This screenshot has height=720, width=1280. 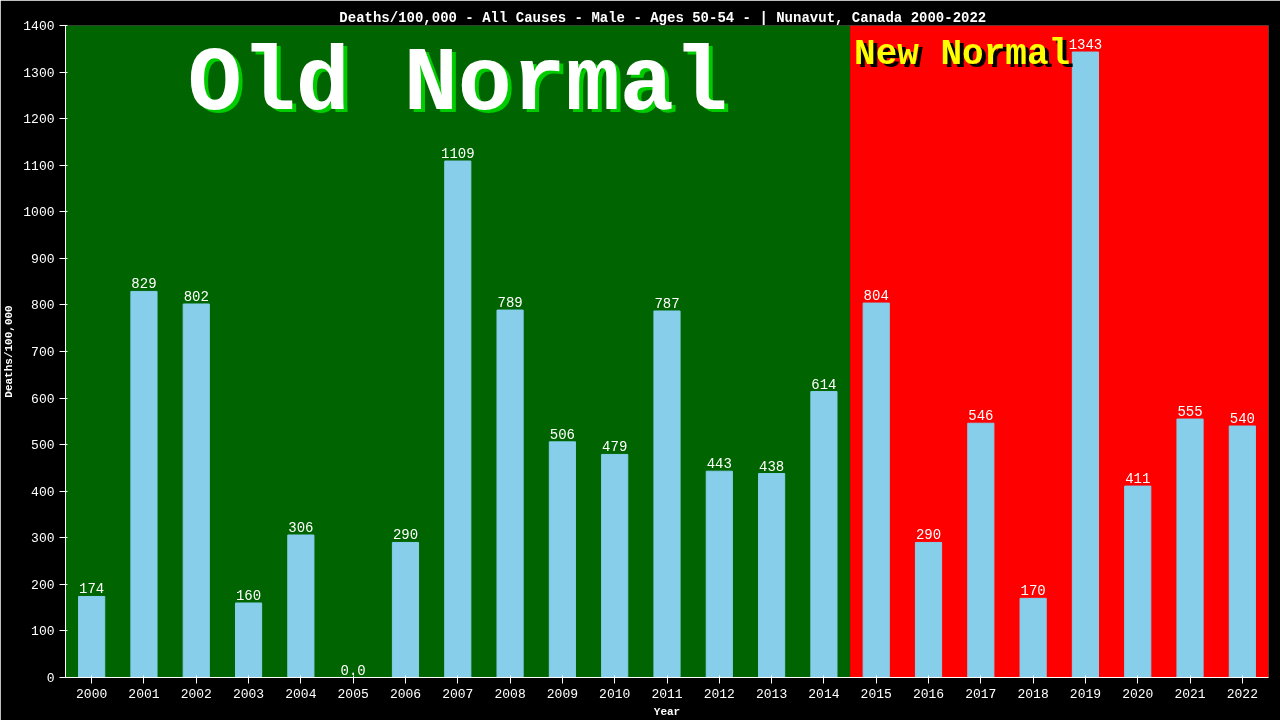 I want to click on x-tick-label: 2017, so click(x=981, y=694).